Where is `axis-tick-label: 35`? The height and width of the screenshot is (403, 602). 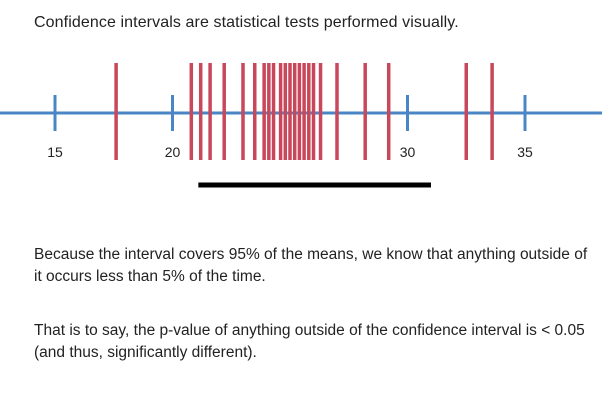
axis-tick-label: 35 is located at coordinates (525, 152).